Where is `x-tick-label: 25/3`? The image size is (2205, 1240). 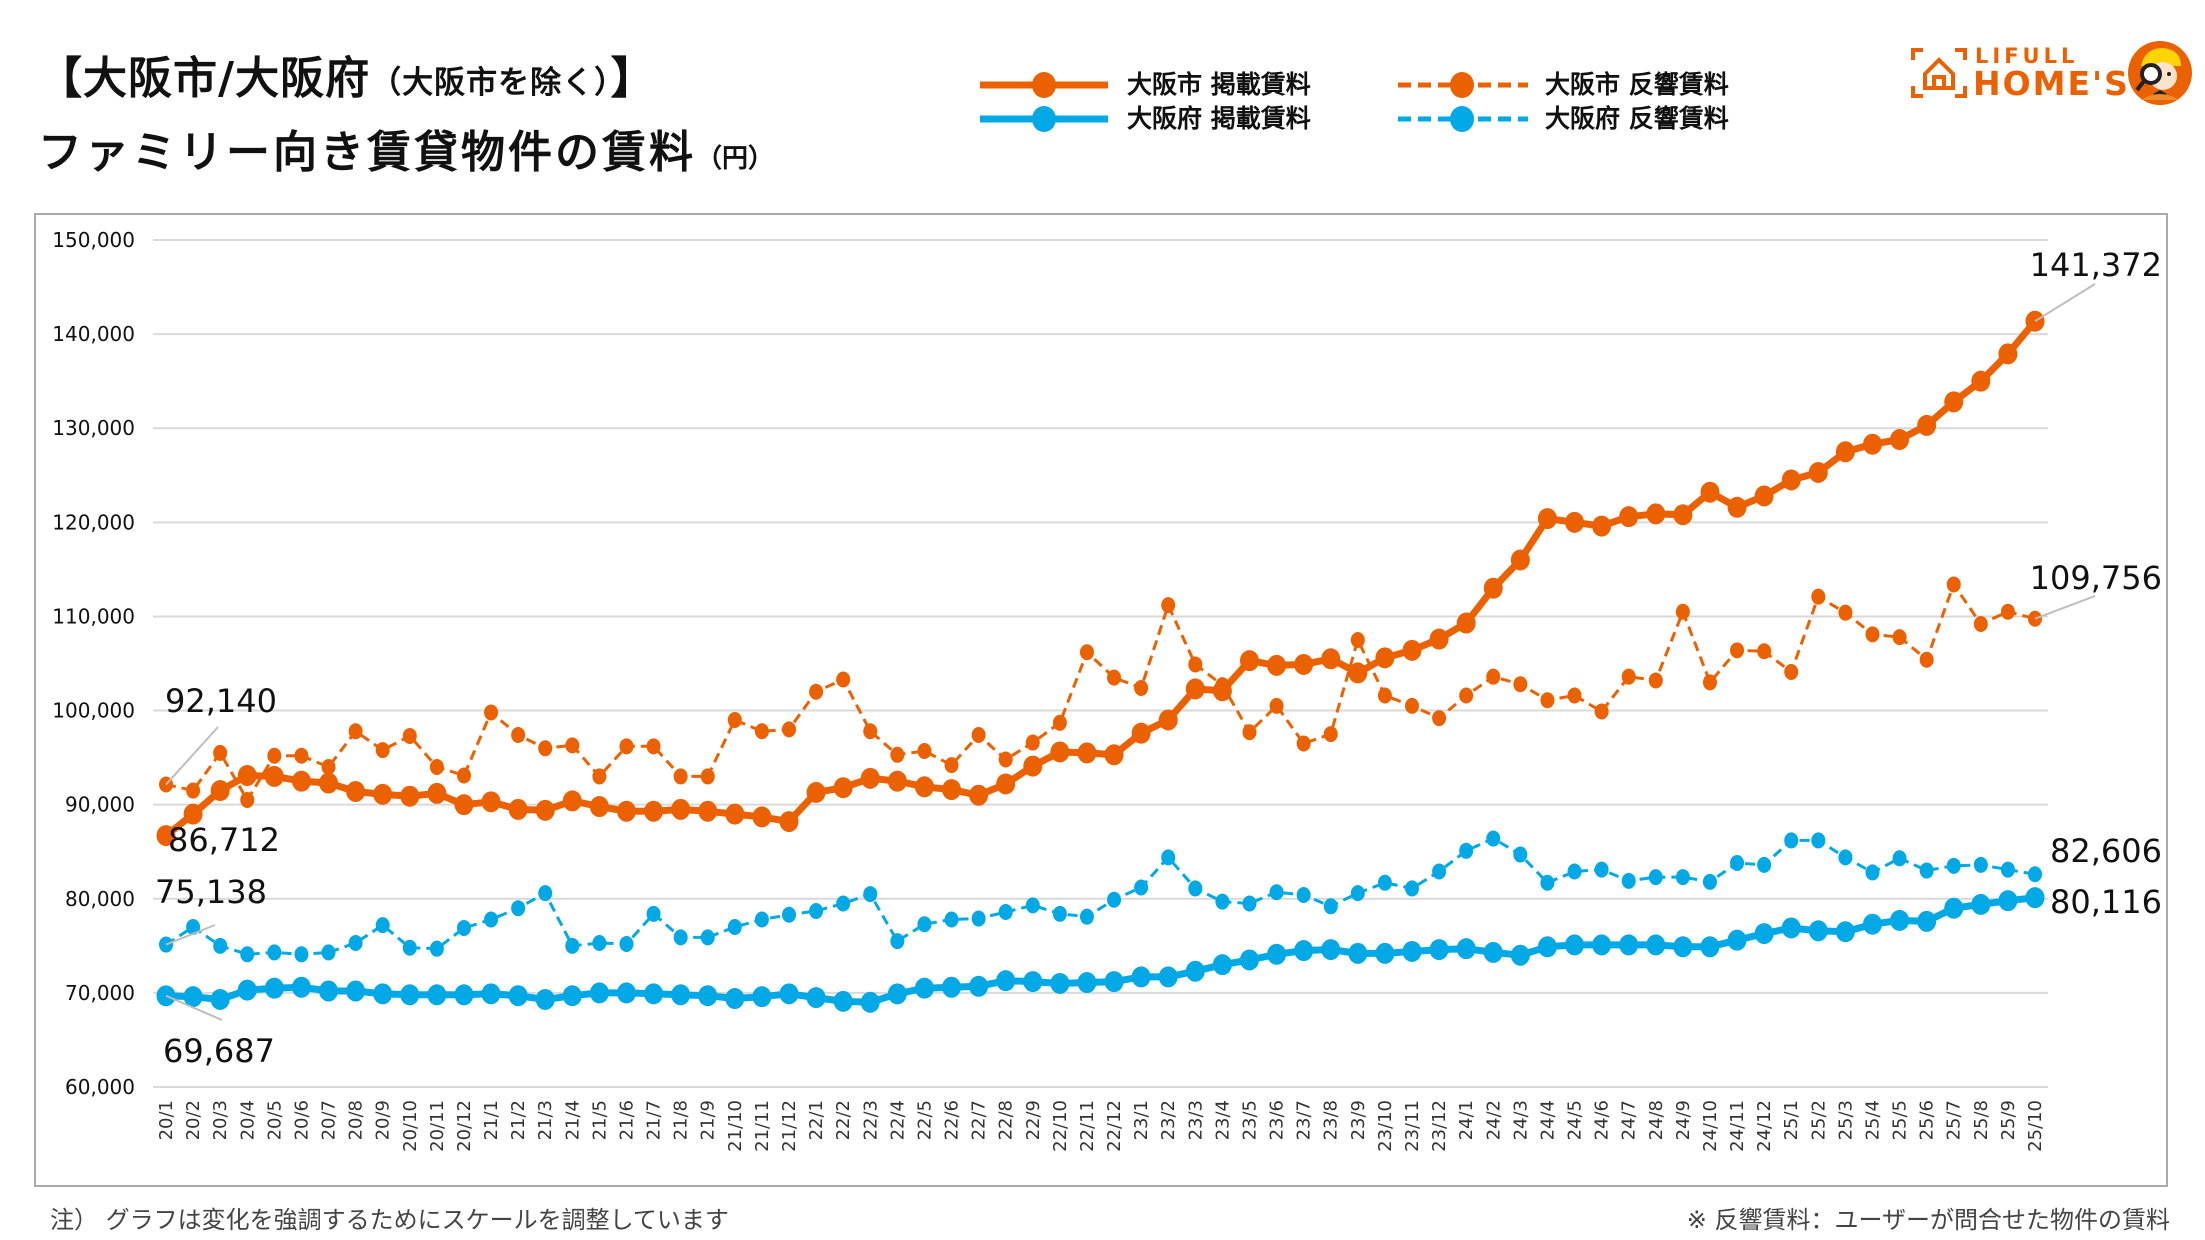
x-tick-label: 25/3 is located at coordinates (1845, 1120).